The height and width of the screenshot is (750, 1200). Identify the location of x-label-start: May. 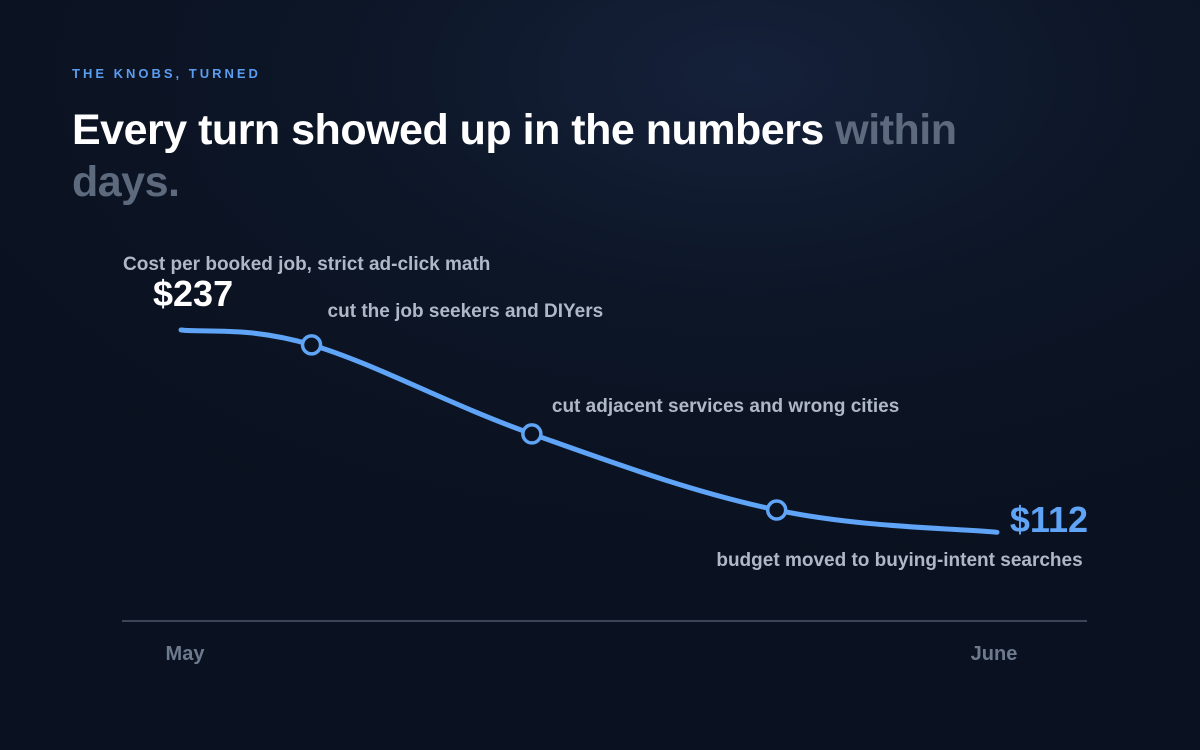
(186, 654).